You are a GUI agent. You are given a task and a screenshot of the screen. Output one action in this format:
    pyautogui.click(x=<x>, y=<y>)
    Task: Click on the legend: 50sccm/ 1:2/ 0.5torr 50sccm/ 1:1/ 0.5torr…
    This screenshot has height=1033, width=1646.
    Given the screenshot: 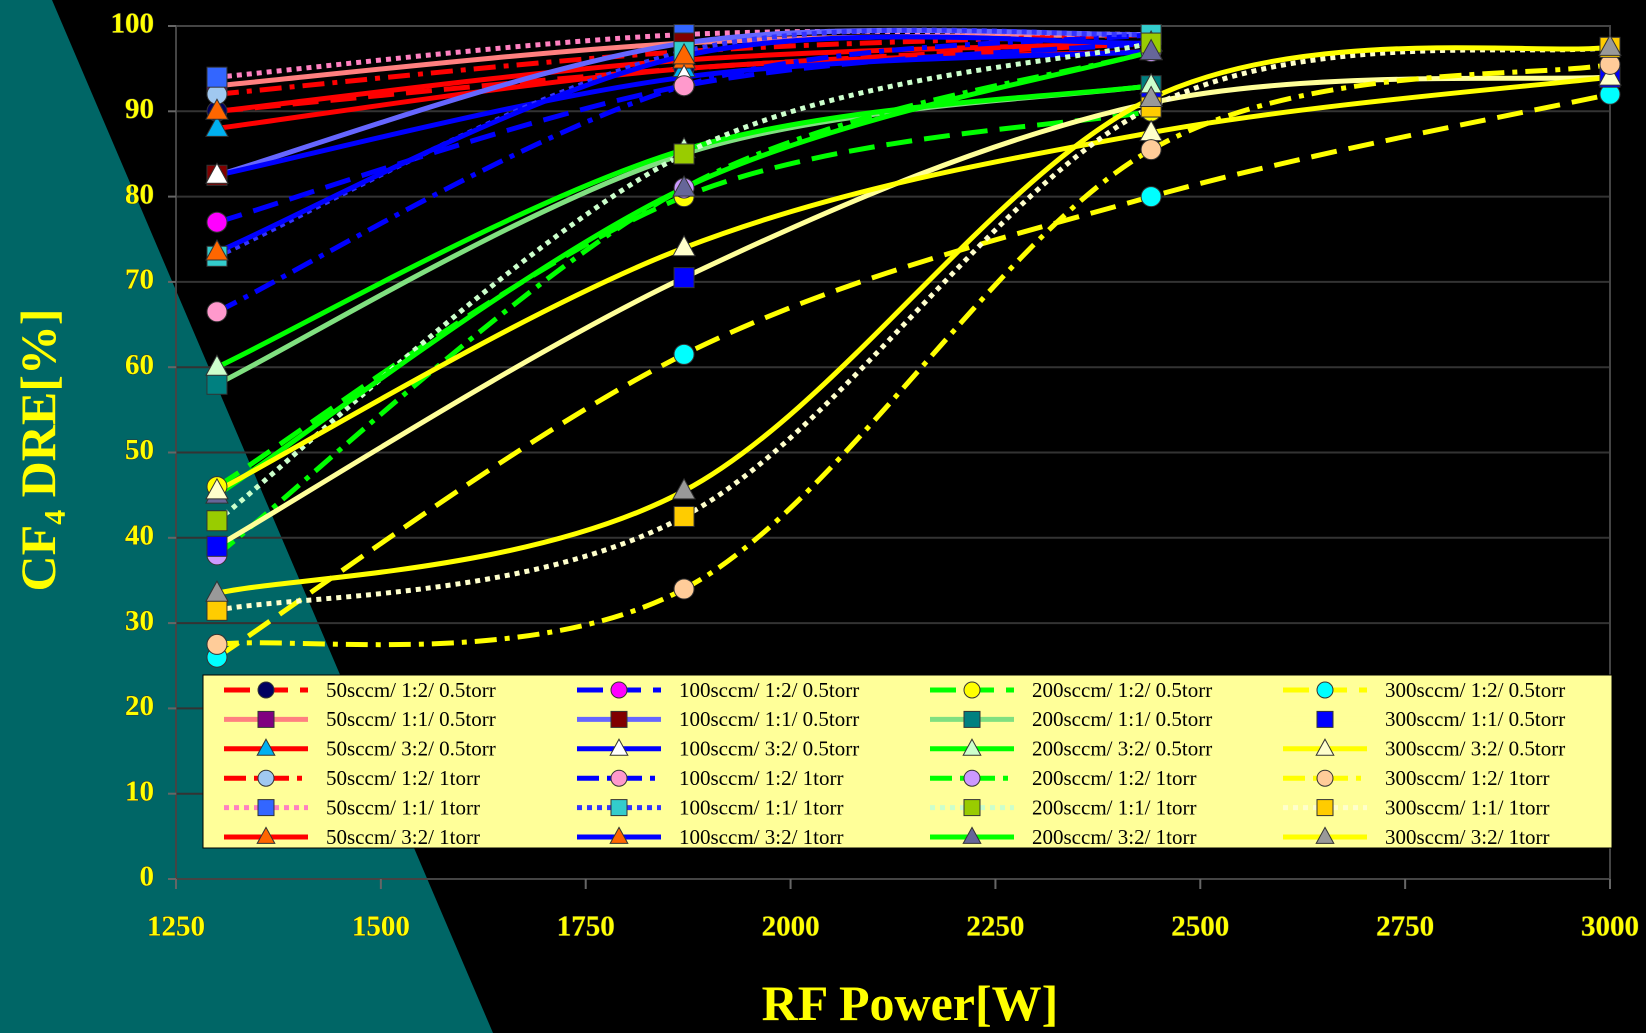 What is the action you would take?
    pyautogui.click(x=894, y=763)
    